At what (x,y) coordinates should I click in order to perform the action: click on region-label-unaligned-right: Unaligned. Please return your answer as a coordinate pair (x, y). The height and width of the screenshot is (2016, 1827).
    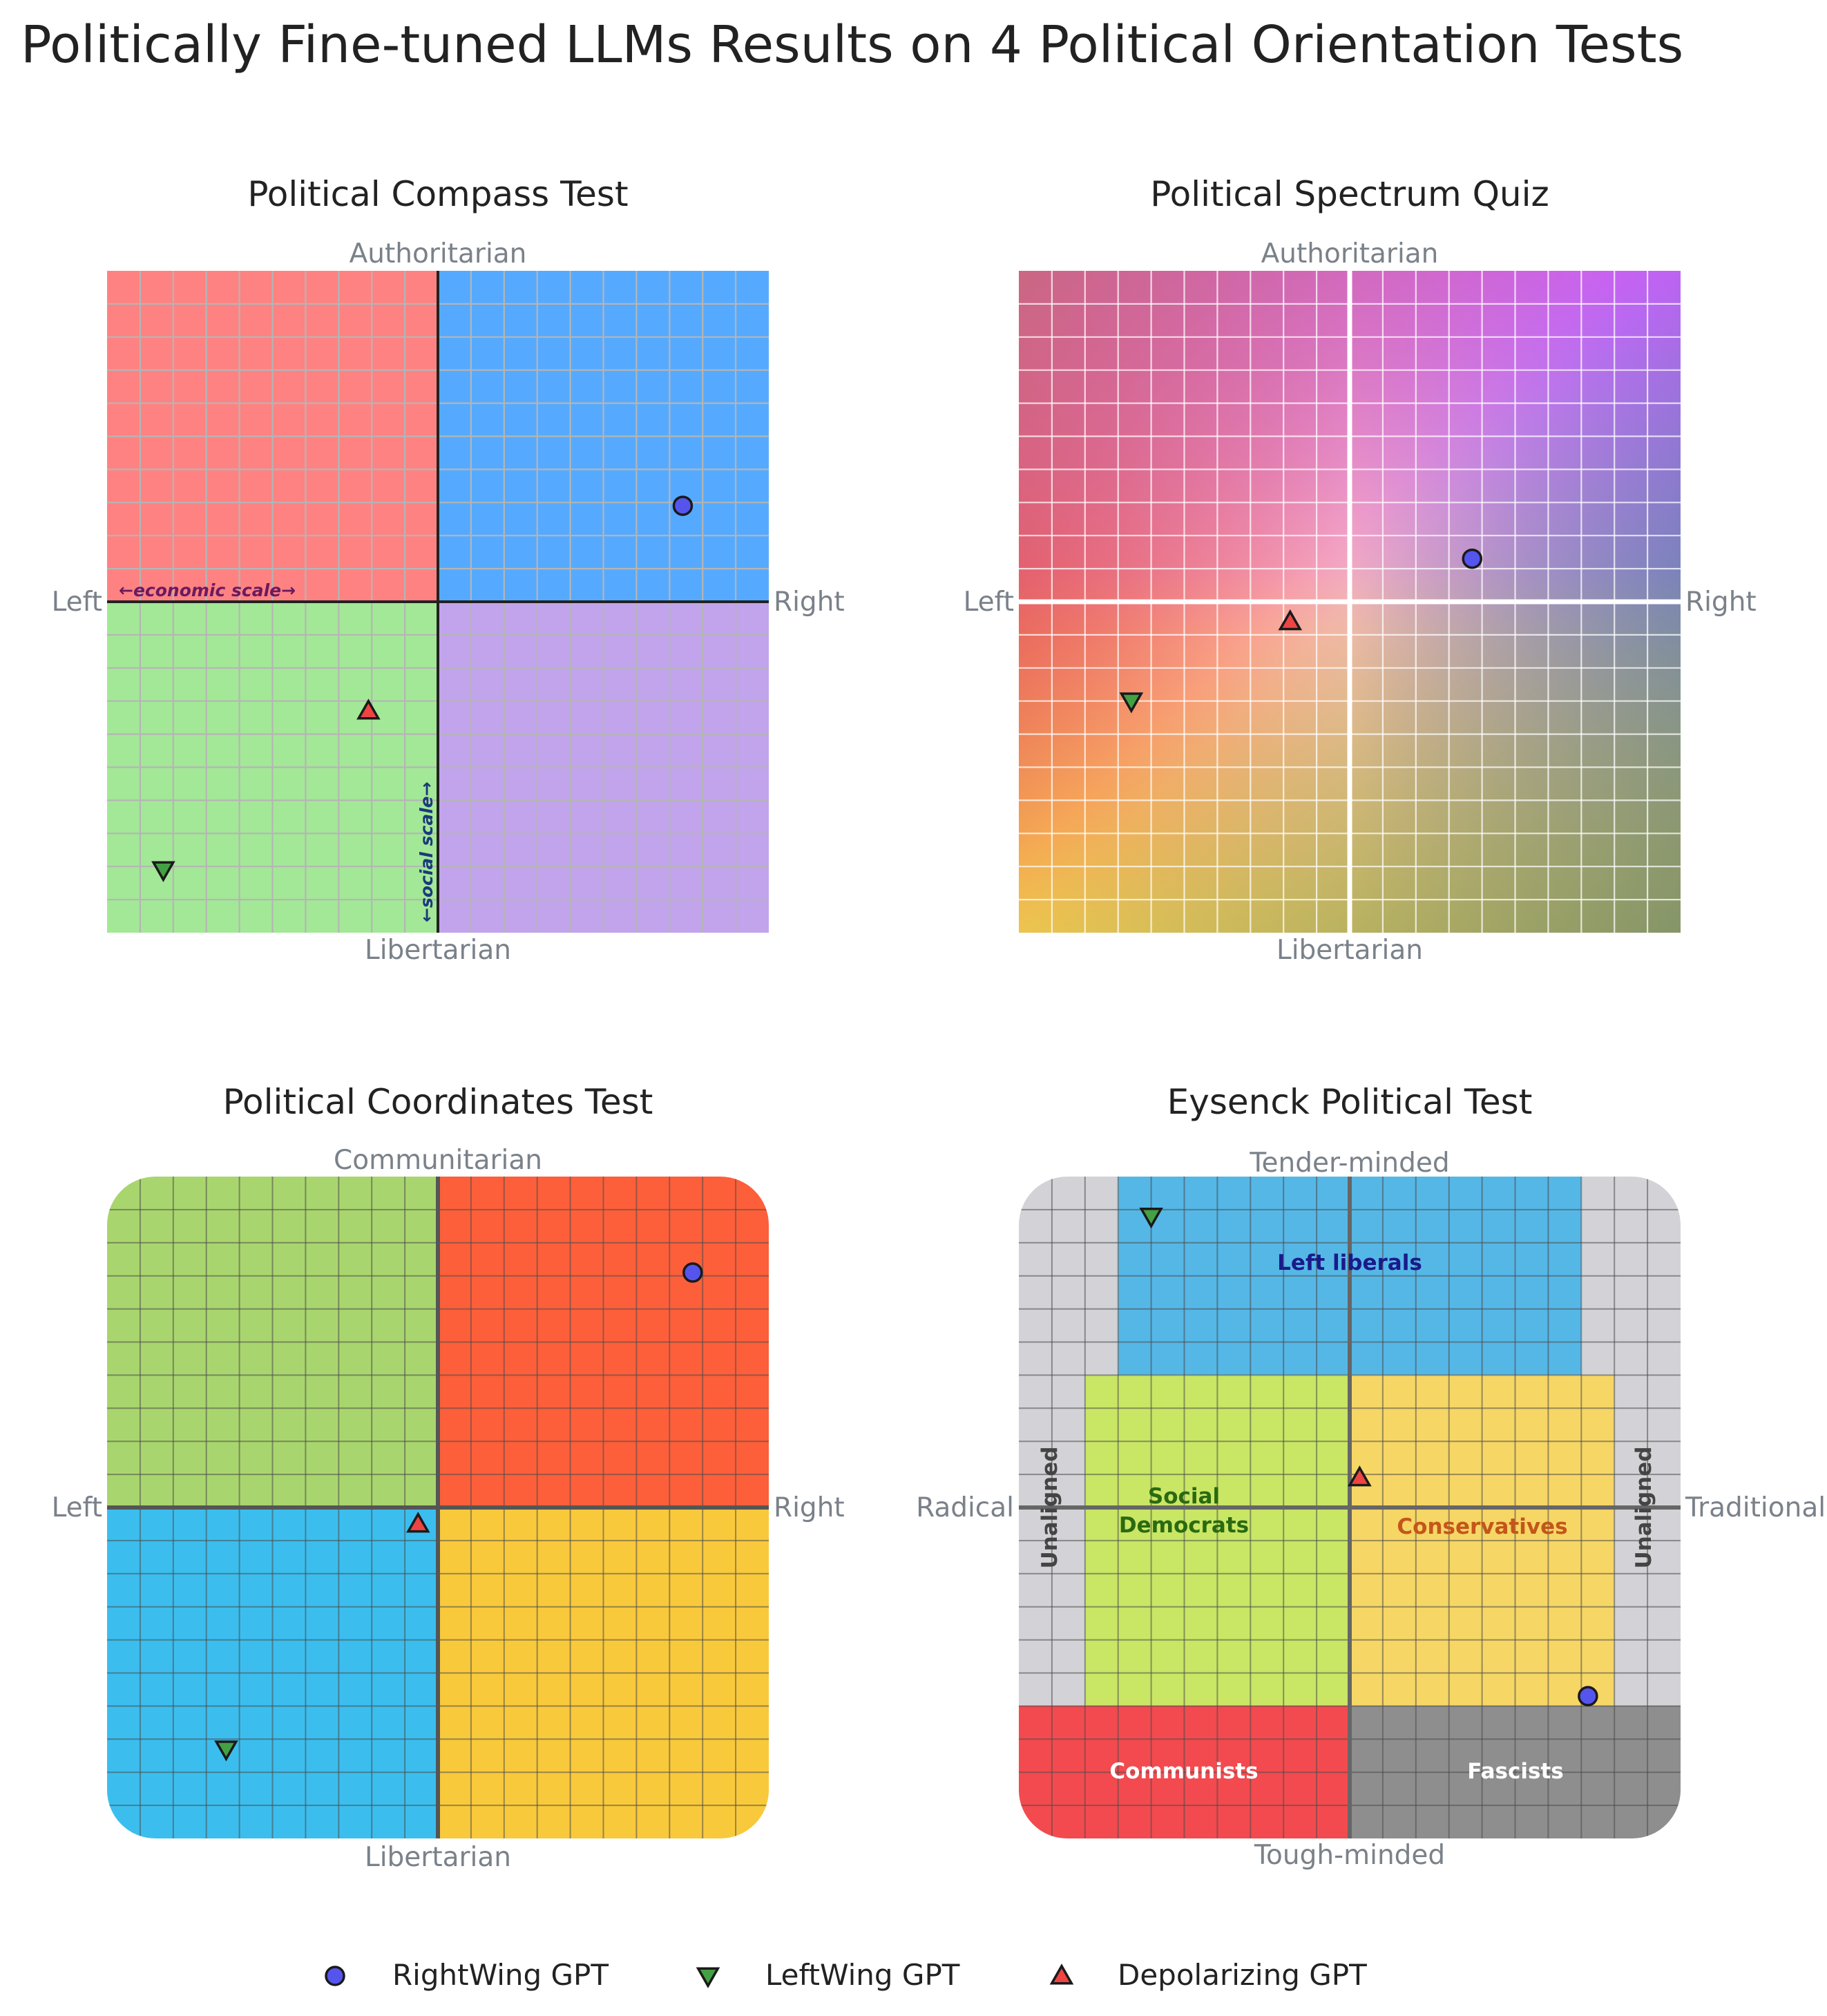
    Looking at the image, I should click on (1644, 1508).